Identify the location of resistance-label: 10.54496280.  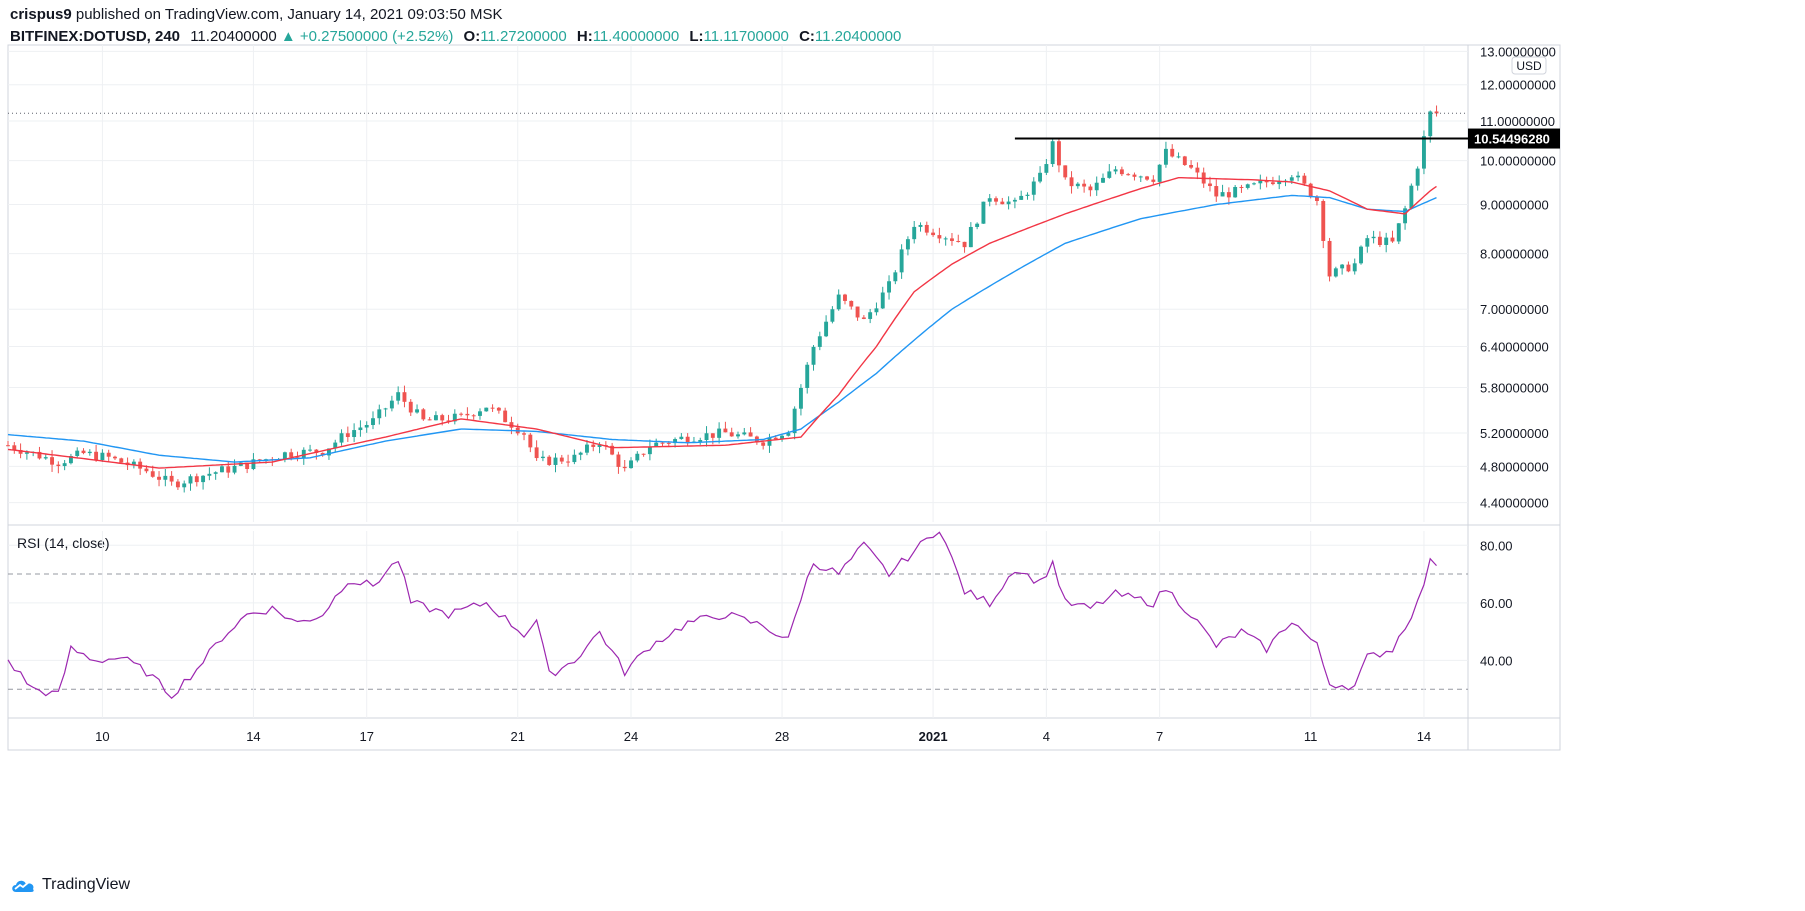
(1512, 139).